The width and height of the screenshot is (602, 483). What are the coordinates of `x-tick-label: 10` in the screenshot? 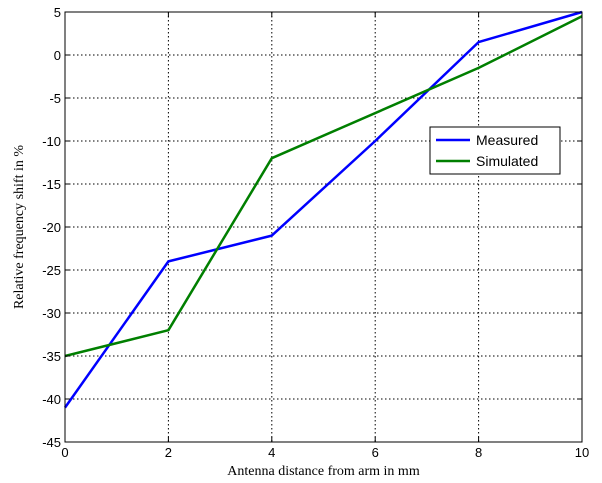 It's located at (582, 452).